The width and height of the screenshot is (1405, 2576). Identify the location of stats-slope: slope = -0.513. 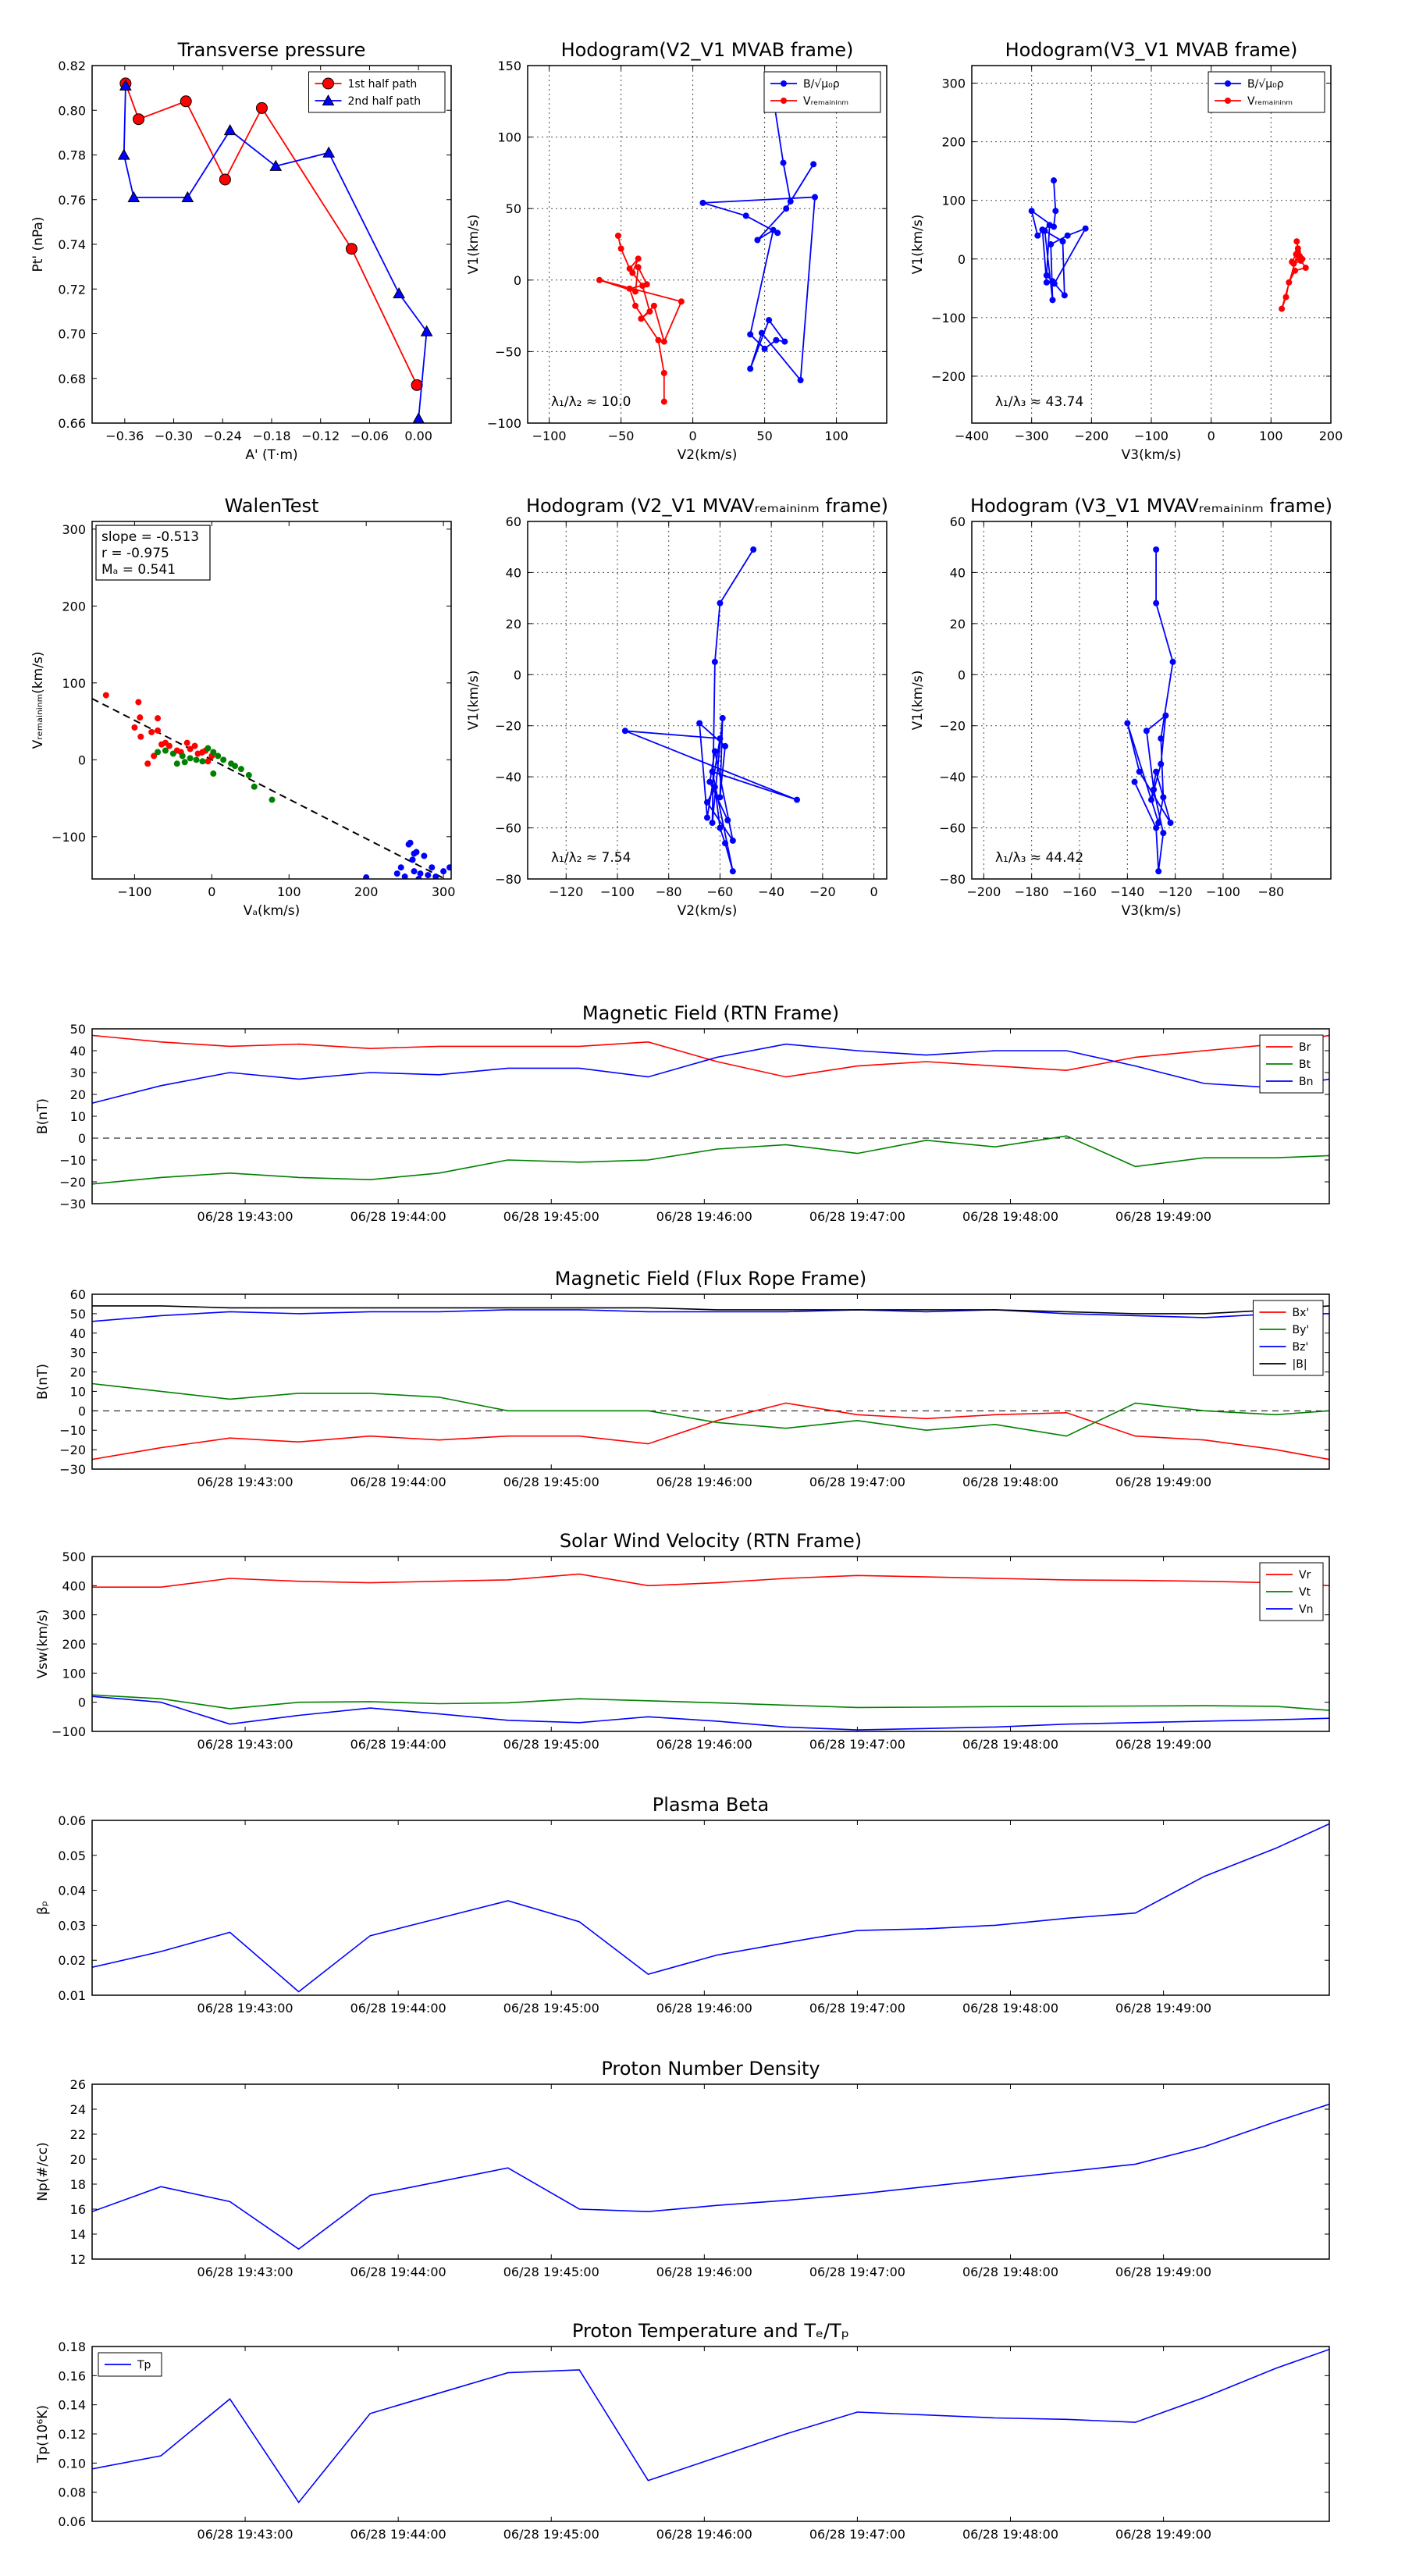
(150, 537).